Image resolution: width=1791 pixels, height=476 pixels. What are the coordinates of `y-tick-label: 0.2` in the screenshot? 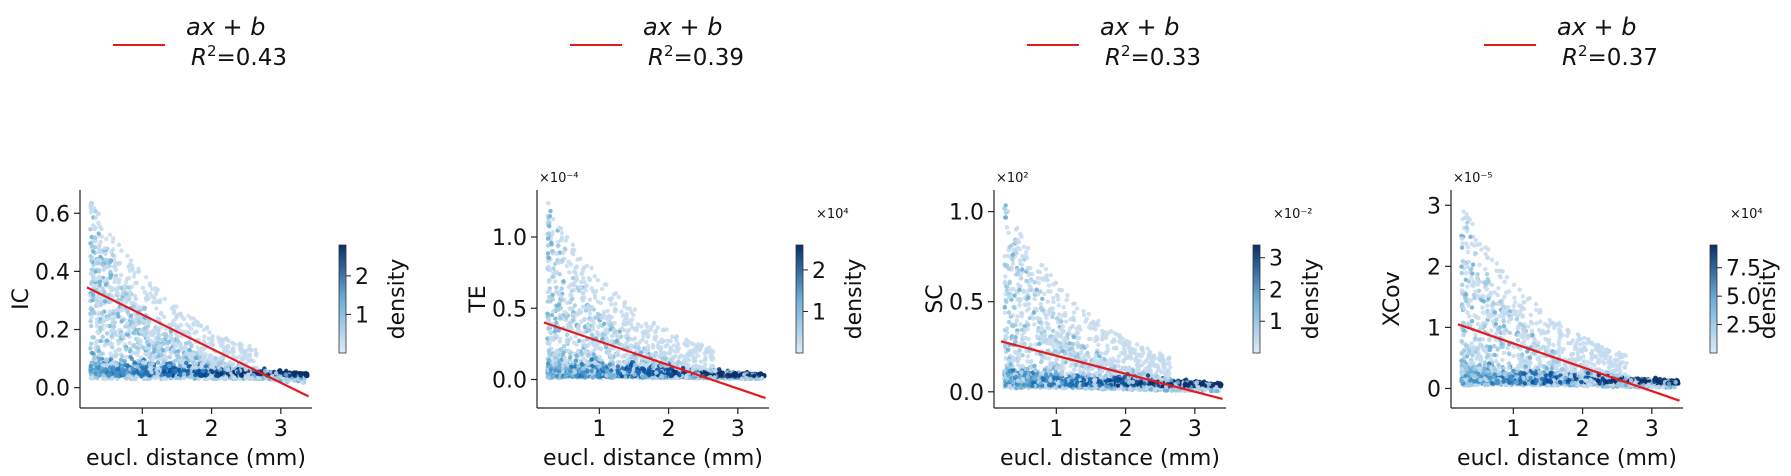 It's located at (52, 331).